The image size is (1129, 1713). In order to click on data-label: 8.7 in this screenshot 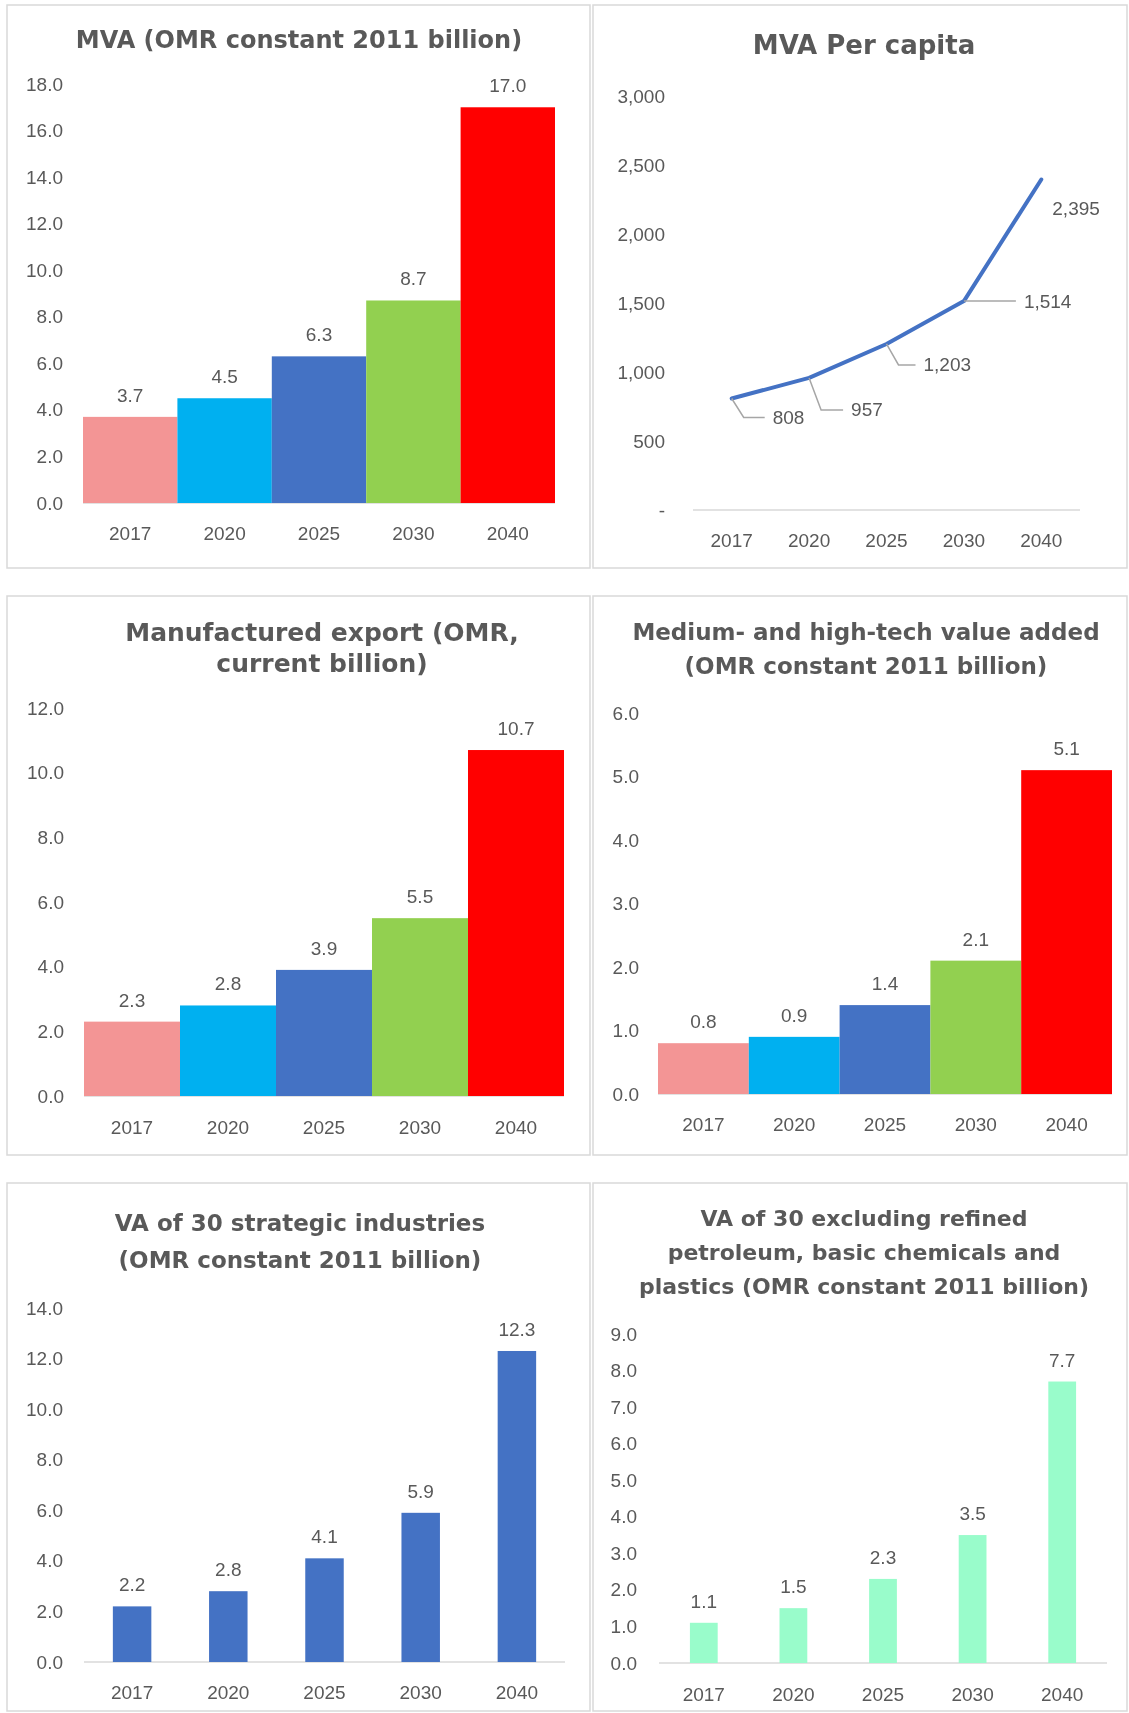, I will do `click(413, 279)`.